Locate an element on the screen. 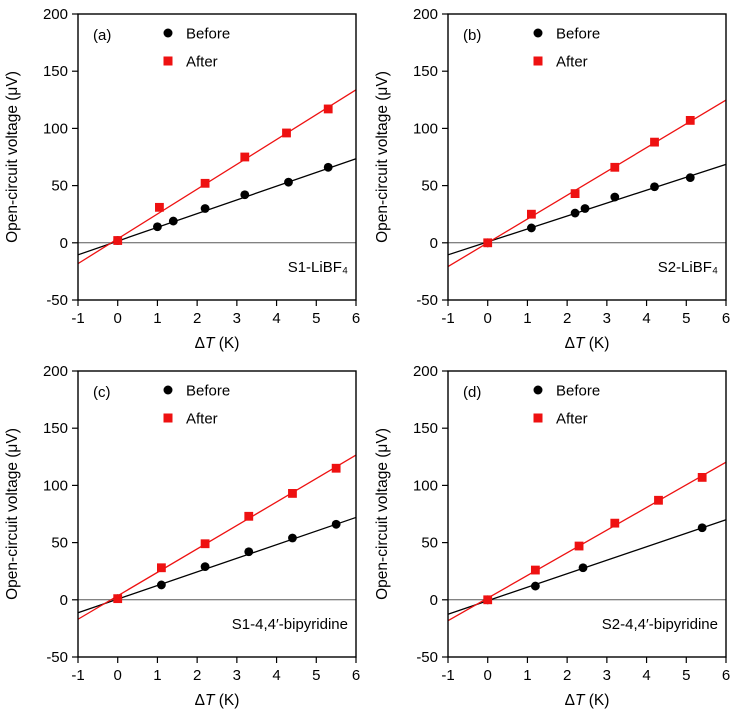  x-tick-label: 3 is located at coordinates (607, 675).